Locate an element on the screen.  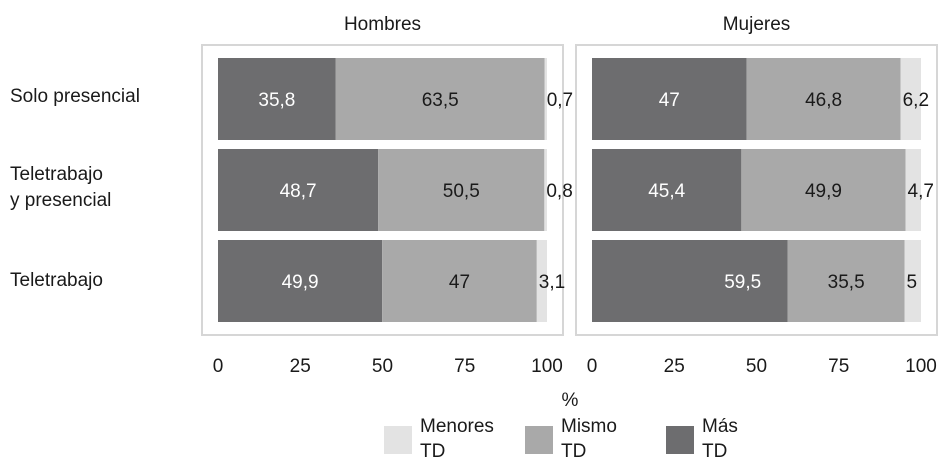
data-label: 5 is located at coordinates (912, 282).